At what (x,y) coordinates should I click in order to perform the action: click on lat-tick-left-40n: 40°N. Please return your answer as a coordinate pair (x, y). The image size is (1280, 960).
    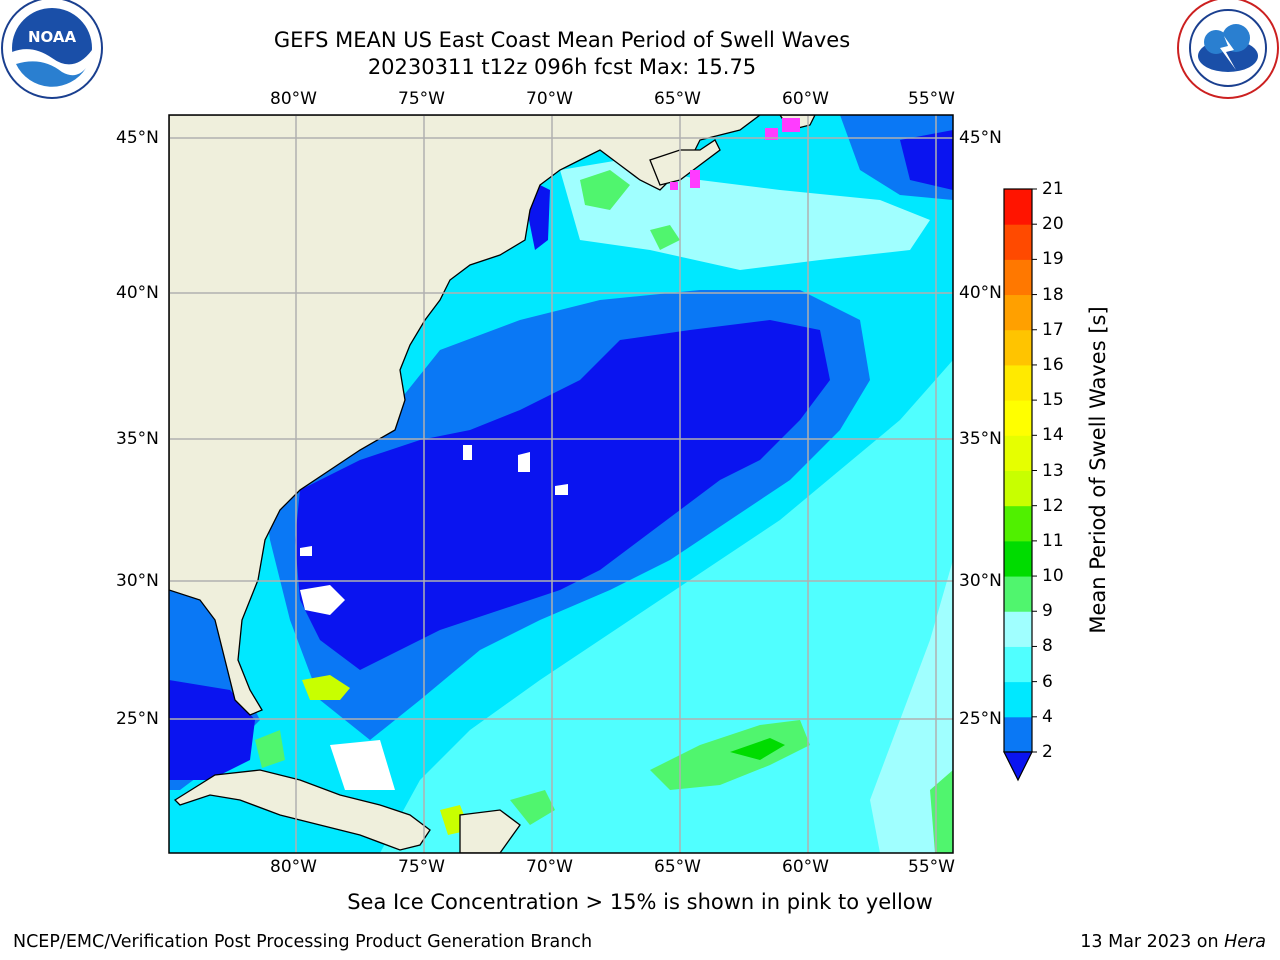
    Looking at the image, I should click on (137, 293).